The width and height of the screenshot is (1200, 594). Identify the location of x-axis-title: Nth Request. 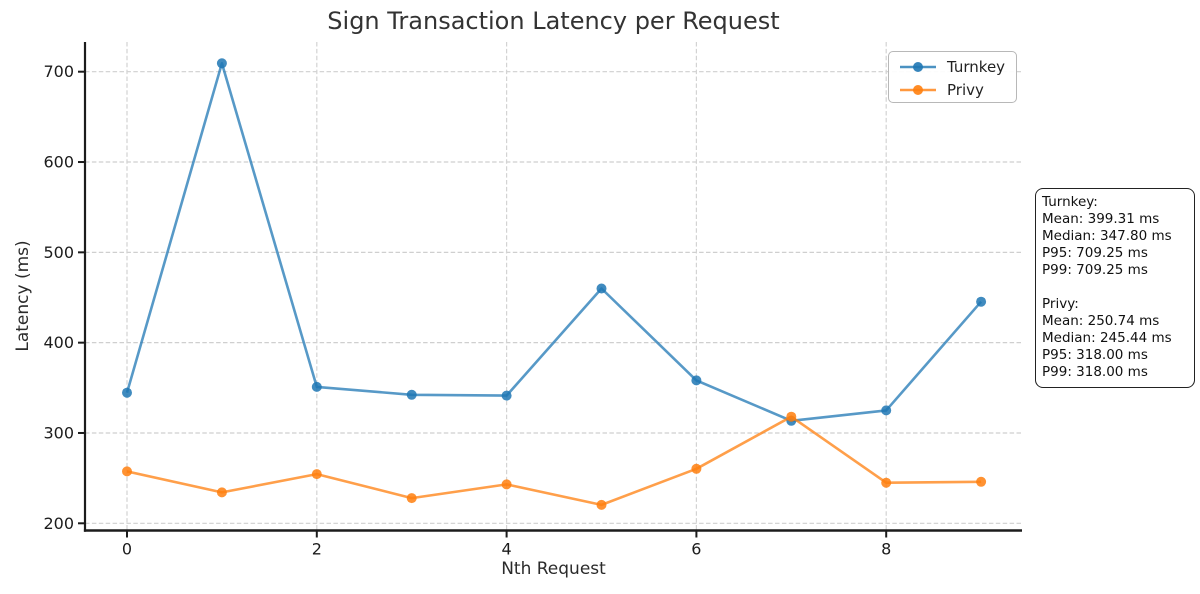
(553, 569).